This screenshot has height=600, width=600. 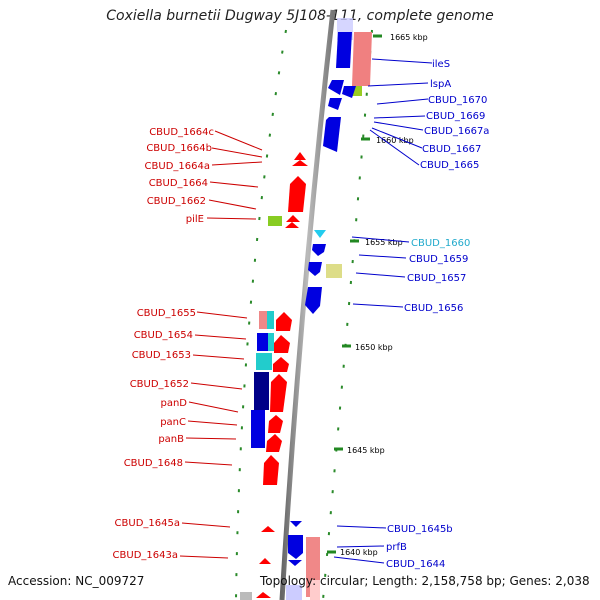 I want to click on gene-label: CBUD_1645b, so click(x=420, y=529).